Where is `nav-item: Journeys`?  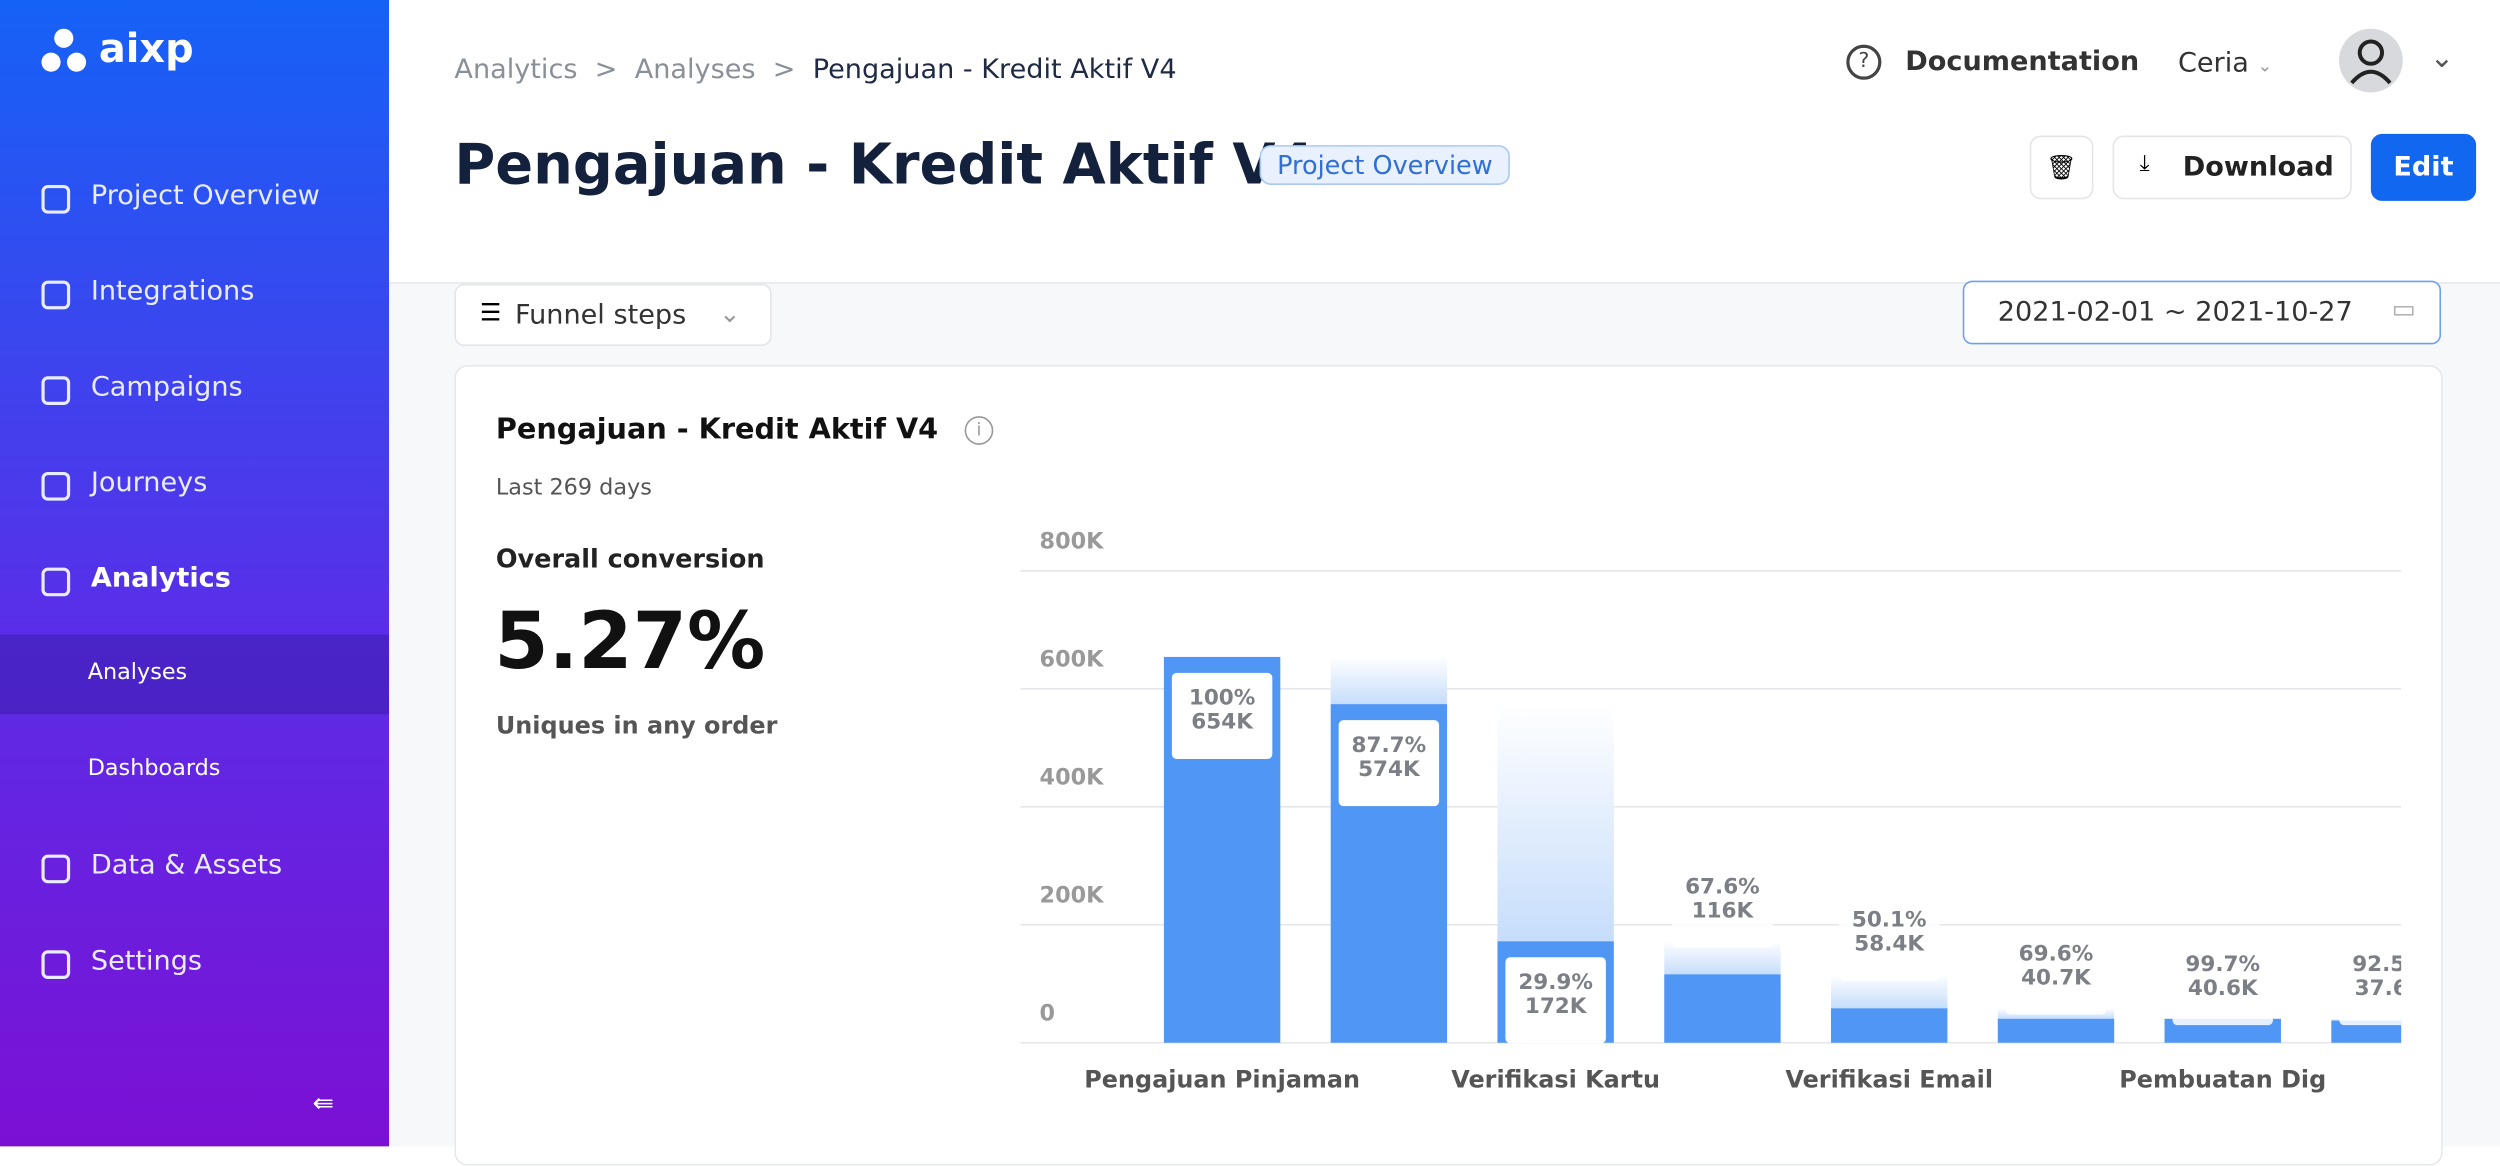
nav-item: Journeys is located at coordinates (149, 483).